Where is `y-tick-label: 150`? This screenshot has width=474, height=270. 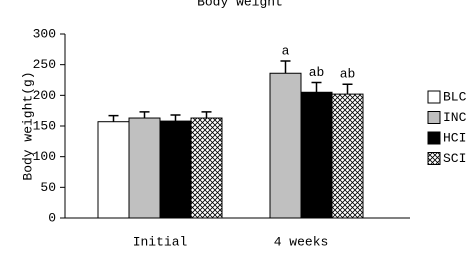 y-tick-label: 150 is located at coordinates (44, 125).